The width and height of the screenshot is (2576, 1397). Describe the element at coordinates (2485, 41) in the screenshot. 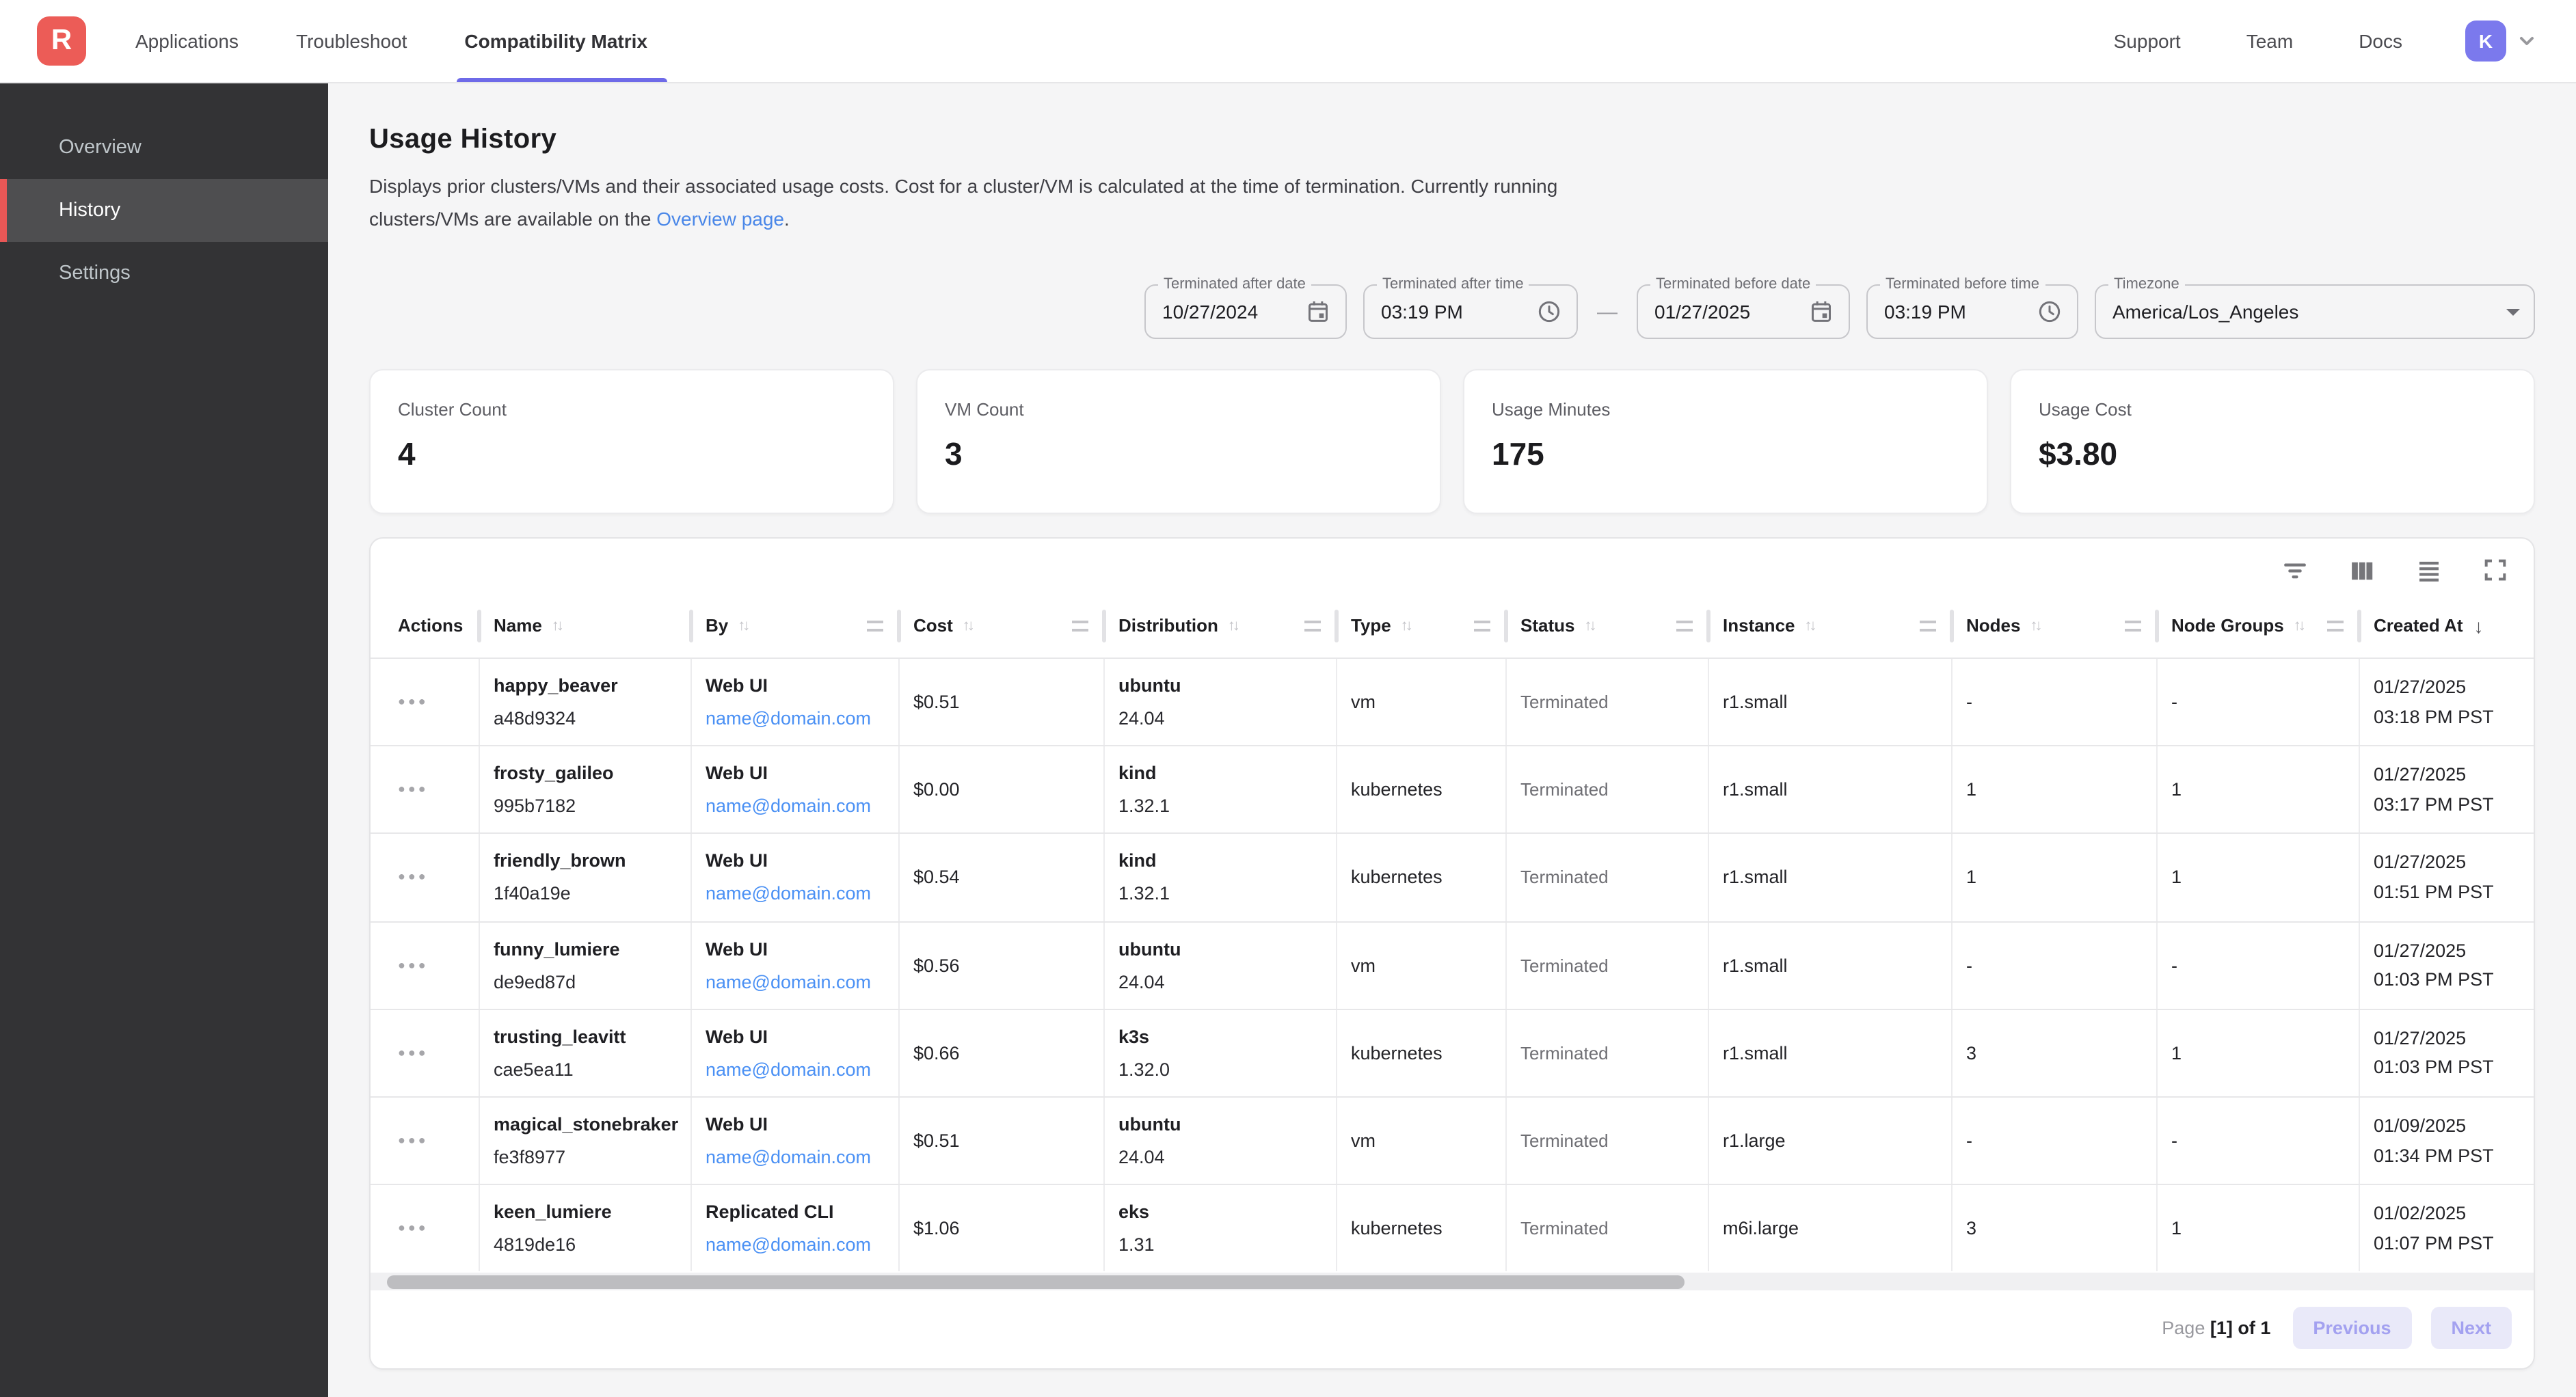

I see `avatar: K` at that location.